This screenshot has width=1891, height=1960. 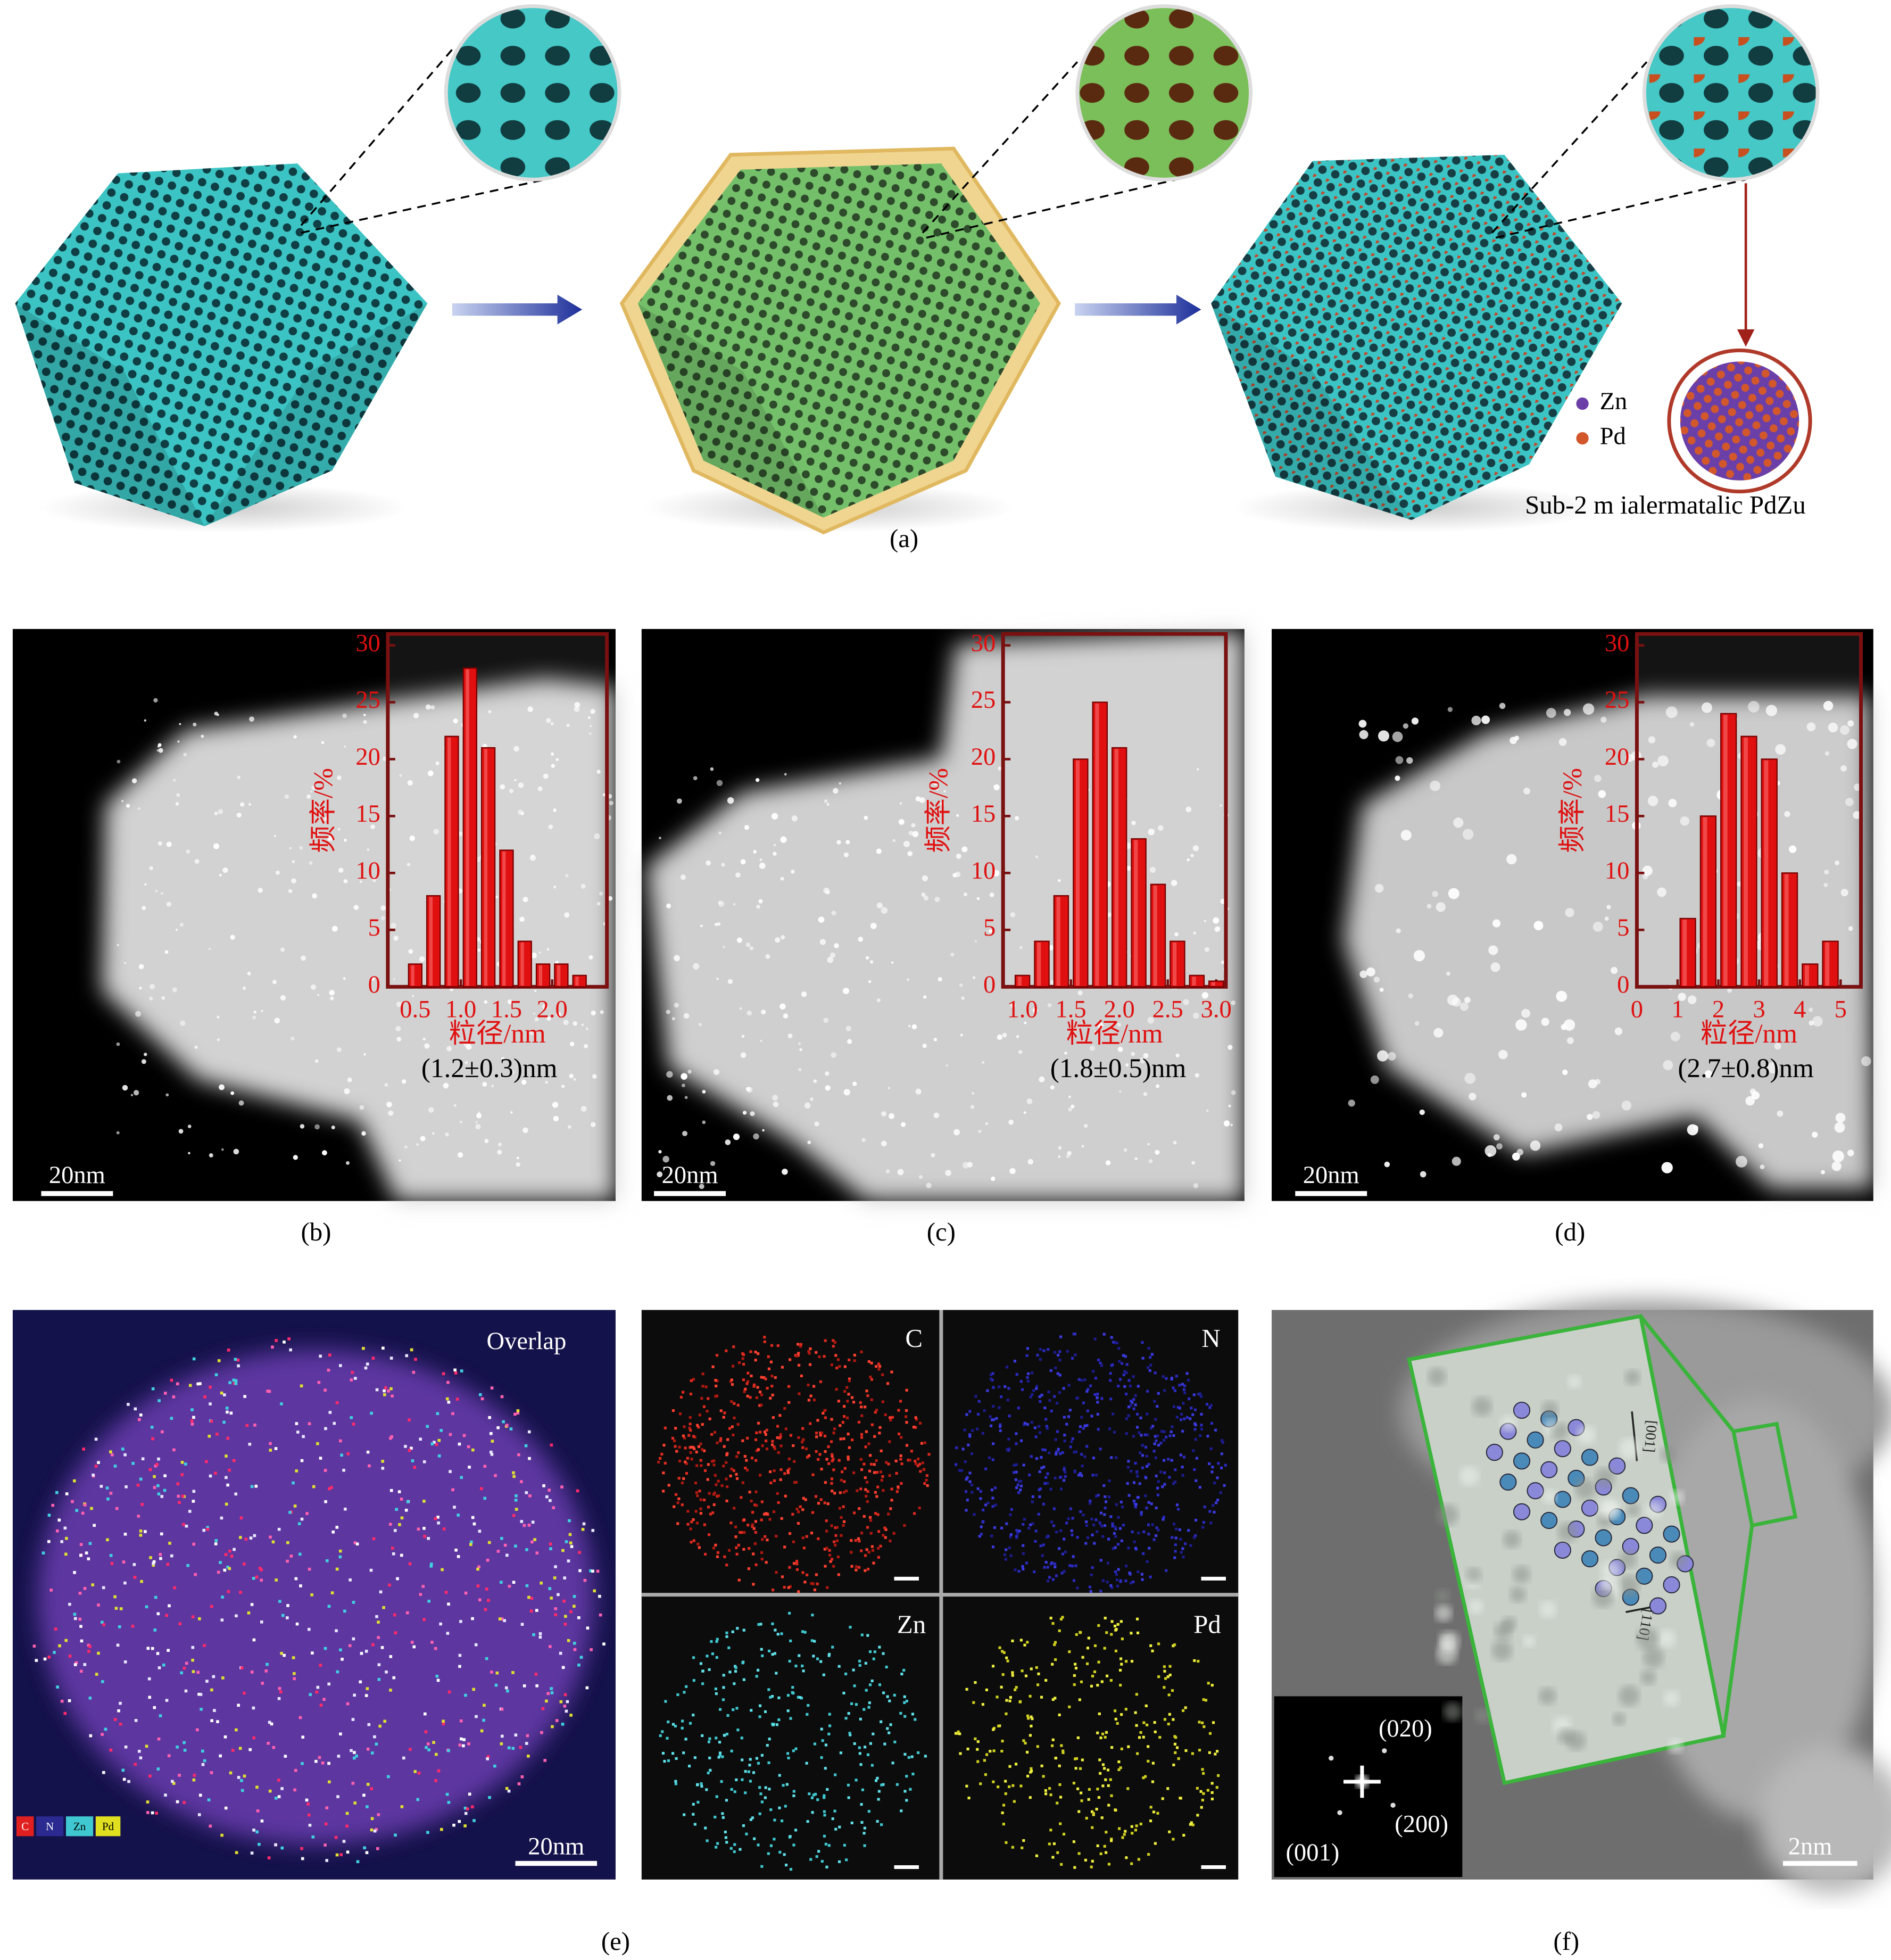 I want to click on zoom-circle, so click(x=1731, y=92).